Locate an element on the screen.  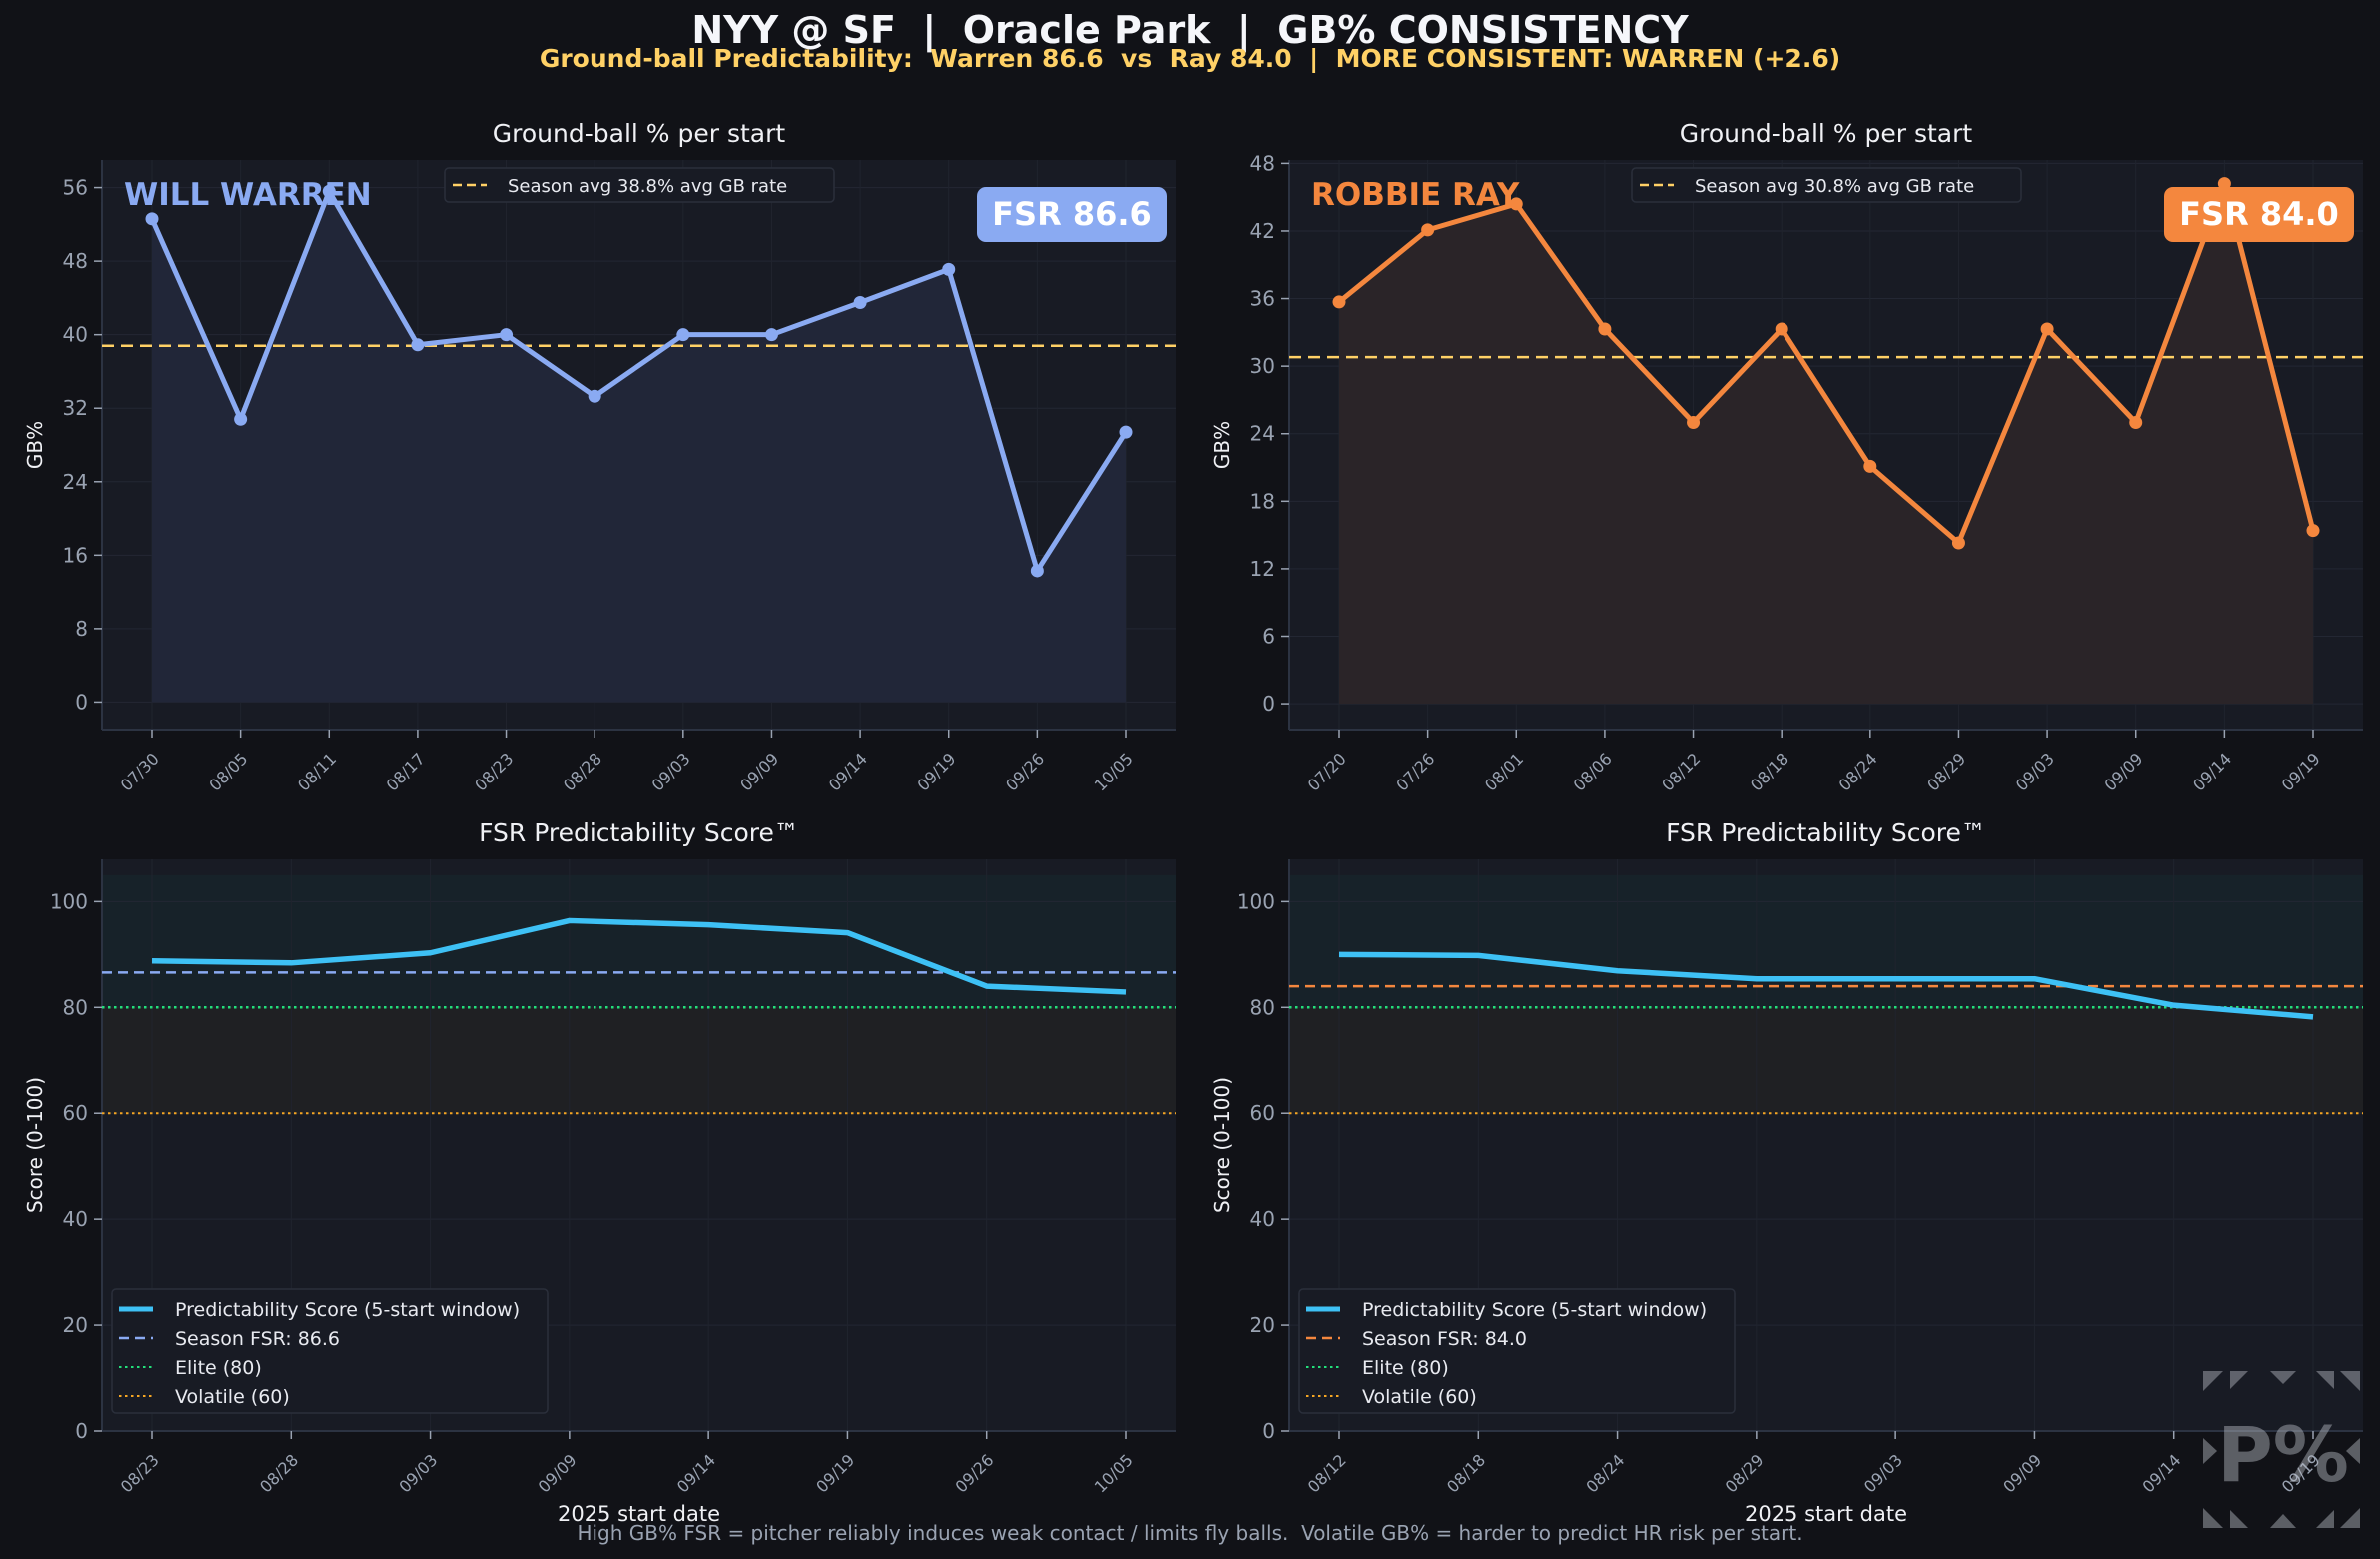
y-tick-label: 6 is located at coordinates (1269, 637).